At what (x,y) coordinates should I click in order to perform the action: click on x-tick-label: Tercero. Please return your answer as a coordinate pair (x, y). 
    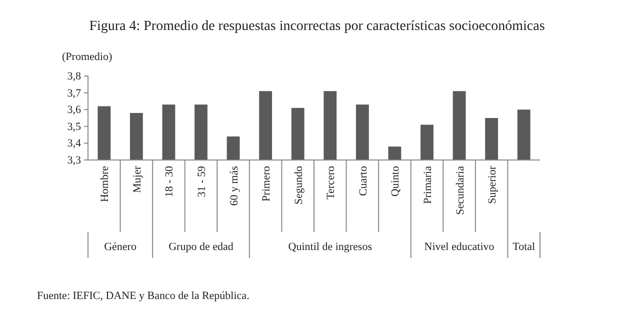
    Looking at the image, I should click on (331, 183).